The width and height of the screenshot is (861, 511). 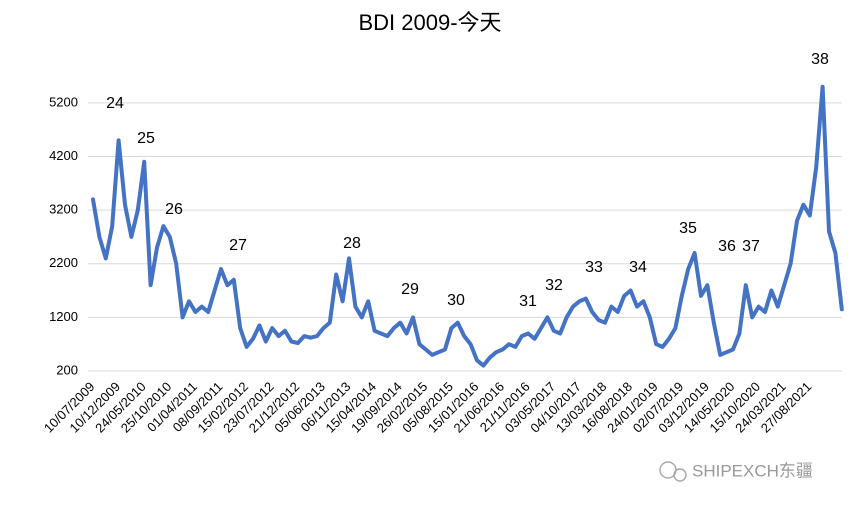 What do you see at coordinates (352, 243) in the screenshot?
I see `annotation: 28` at bounding box center [352, 243].